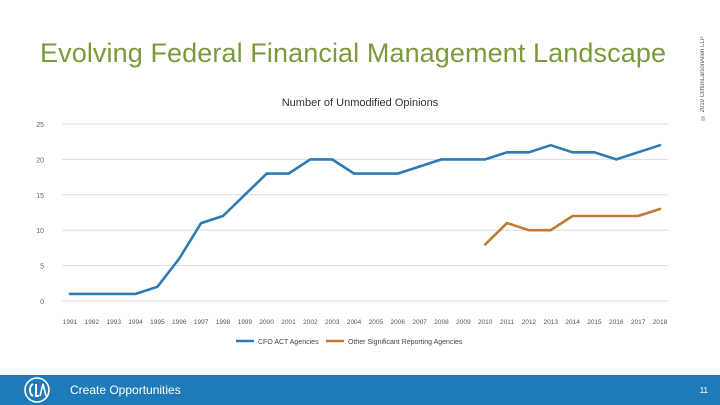  I want to click on x-tick-label: 2010, so click(485, 322).